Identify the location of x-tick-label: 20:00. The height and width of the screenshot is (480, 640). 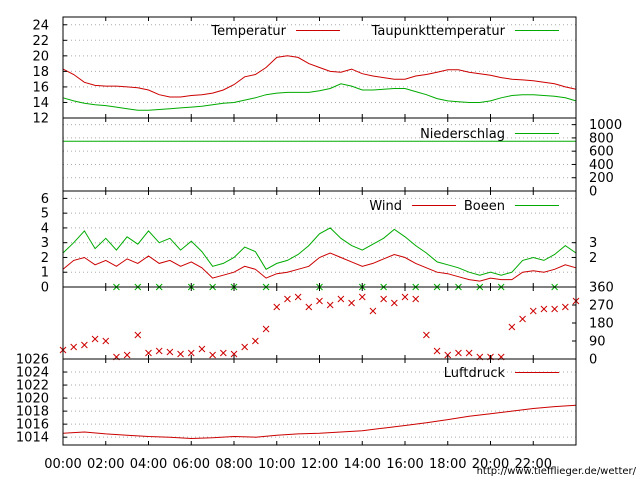
(490, 464).